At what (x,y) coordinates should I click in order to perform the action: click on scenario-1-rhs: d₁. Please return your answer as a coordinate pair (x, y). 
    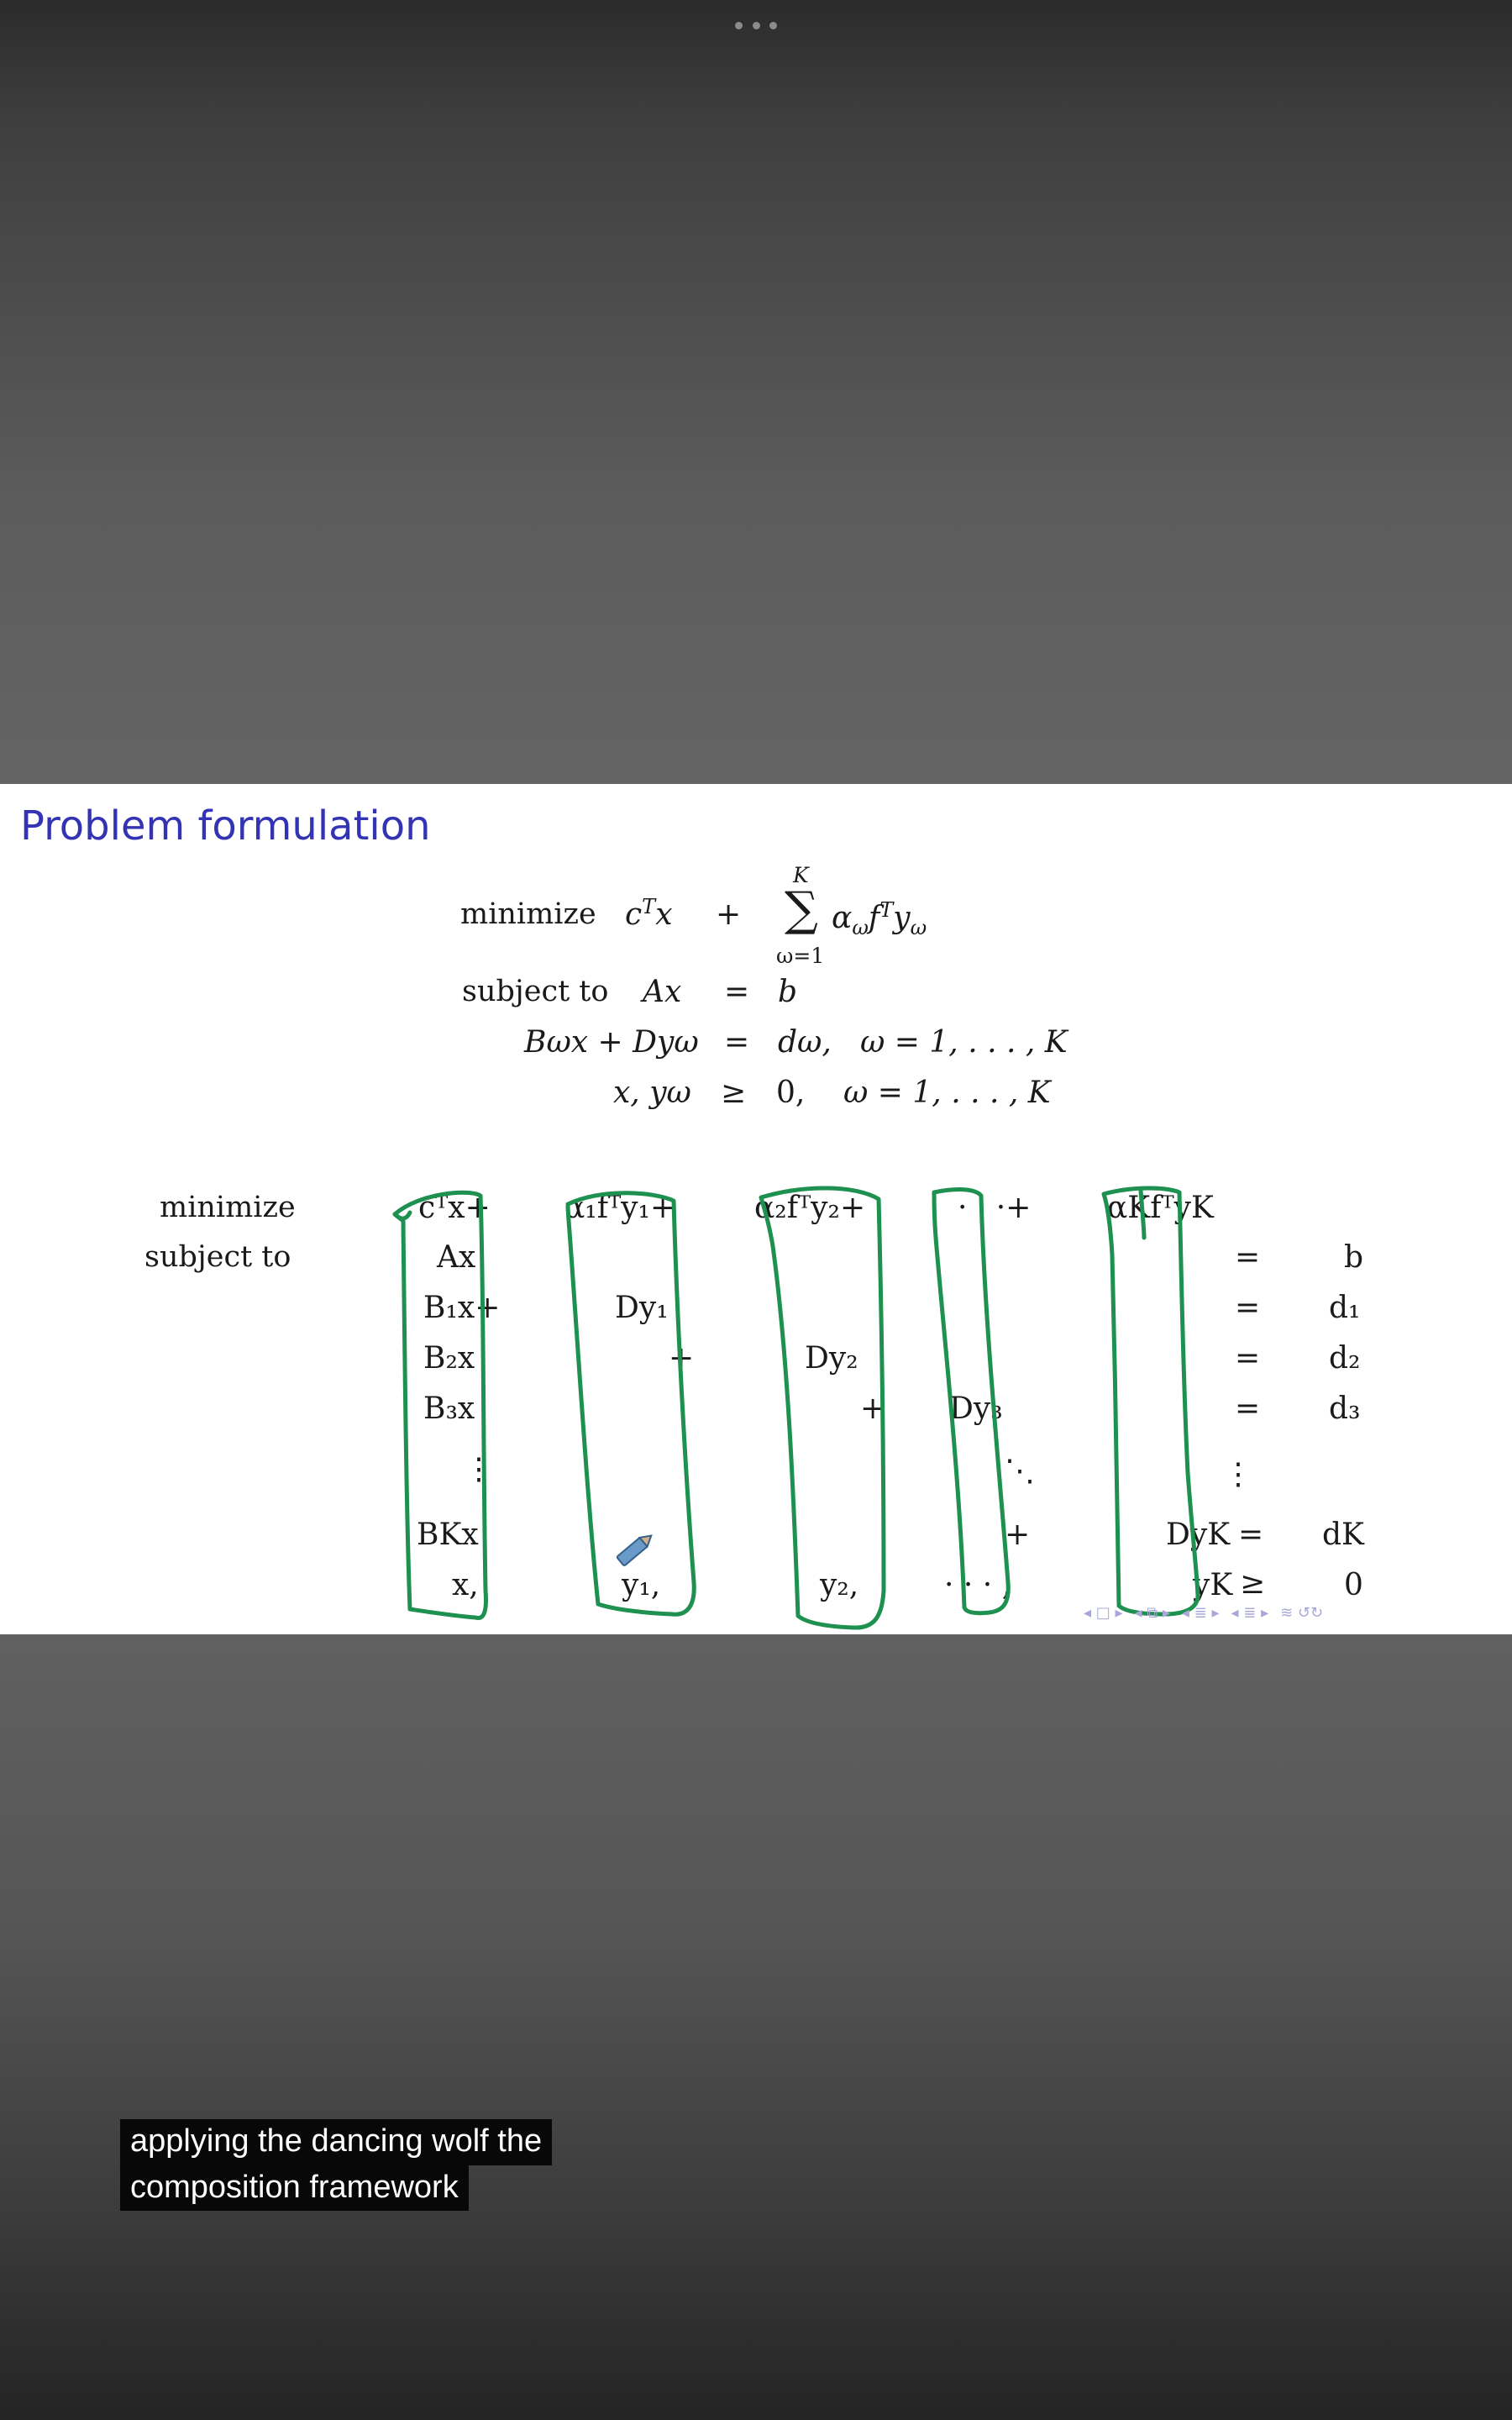
    Looking at the image, I should click on (1345, 1308).